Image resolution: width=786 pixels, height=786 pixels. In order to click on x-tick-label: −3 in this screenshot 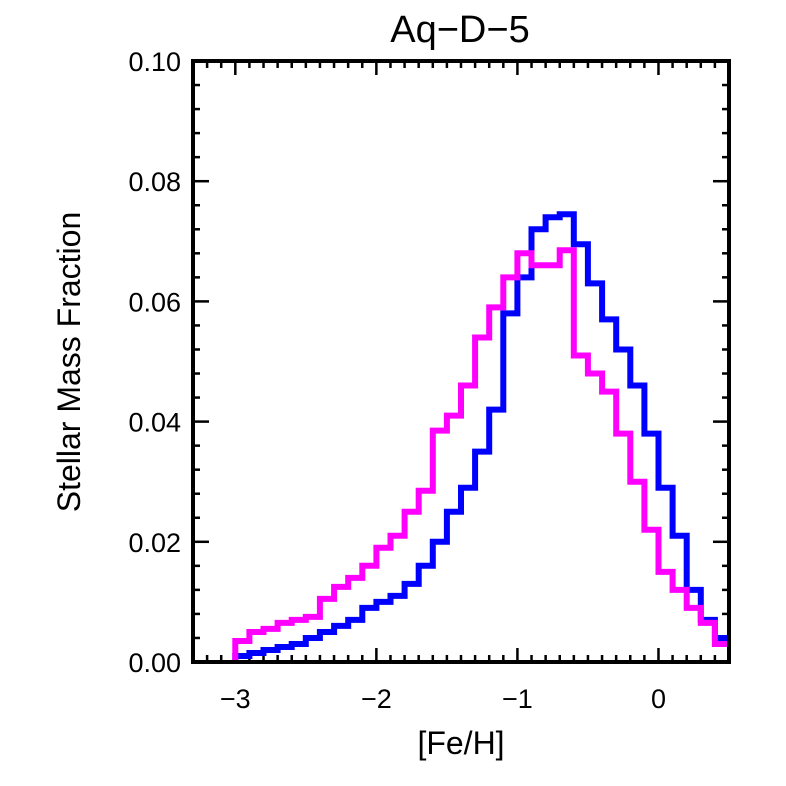, I will do `click(235, 699)`.